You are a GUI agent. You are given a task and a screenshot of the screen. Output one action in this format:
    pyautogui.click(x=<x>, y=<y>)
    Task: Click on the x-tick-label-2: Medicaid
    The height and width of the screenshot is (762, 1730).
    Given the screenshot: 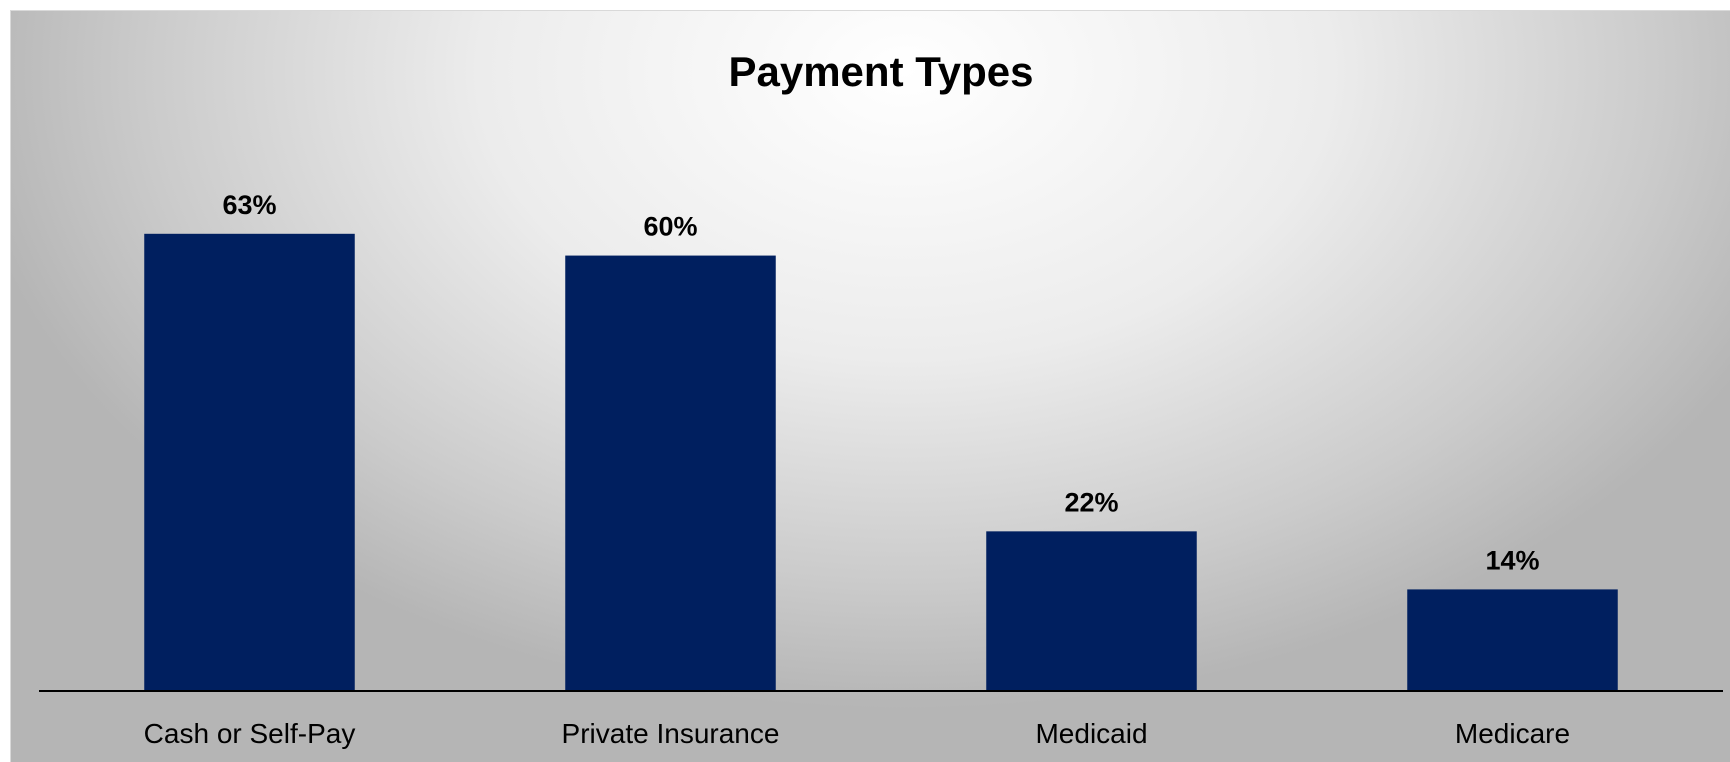 What is the action you would take?
    pyautogui.click(x=1091, y=733)
    